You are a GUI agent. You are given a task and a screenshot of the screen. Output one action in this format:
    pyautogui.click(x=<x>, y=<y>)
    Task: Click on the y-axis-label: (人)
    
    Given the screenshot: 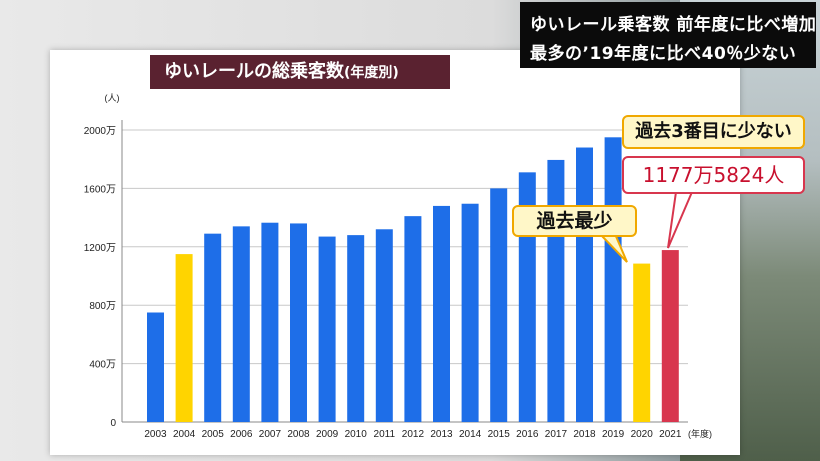 What is the action you would take?
    pyautogui.click(x=112, y=98)
    